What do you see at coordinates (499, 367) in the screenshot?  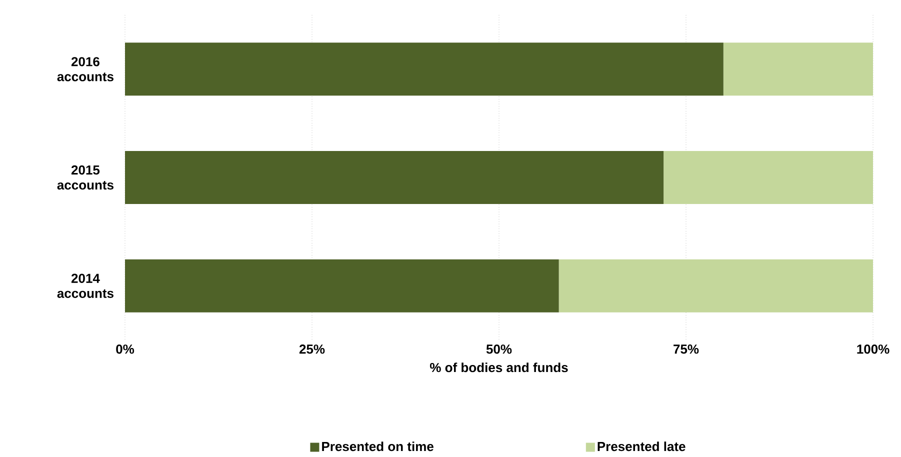 I see `x-axis-title: % of bodies and funds` at bounding box center [499, 367].